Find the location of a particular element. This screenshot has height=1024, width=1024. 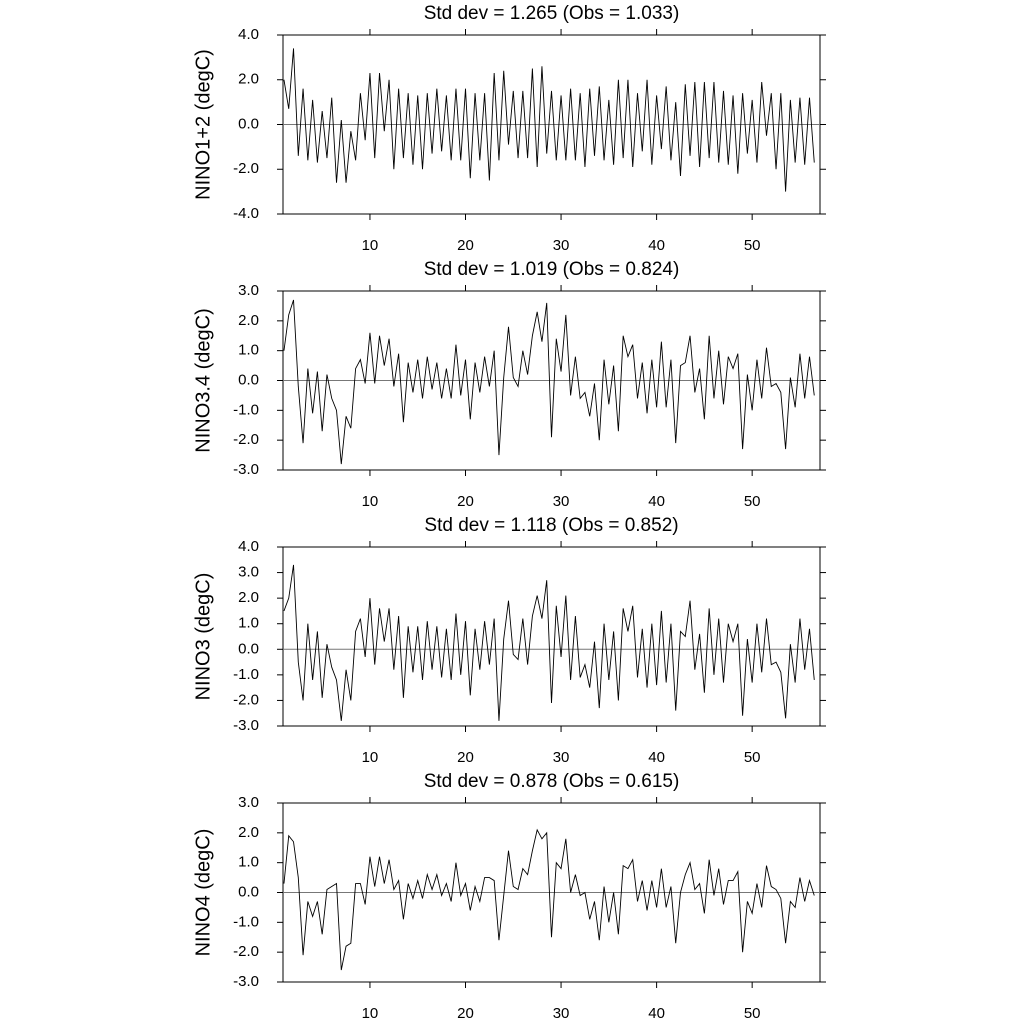

y-axis-label: NINO1+2 (degC) is located at coordinates (203, 124).